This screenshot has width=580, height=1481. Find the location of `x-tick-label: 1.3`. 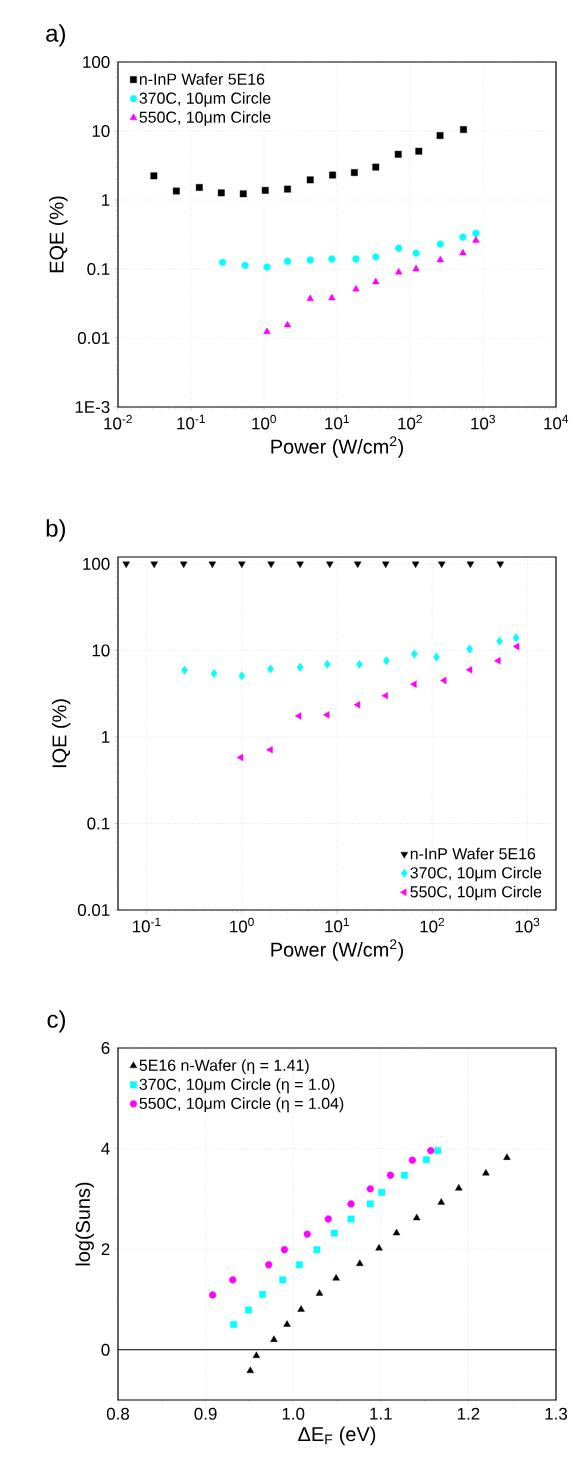

x-tick-label: 1.3 is located at coordinates (556, 1413).